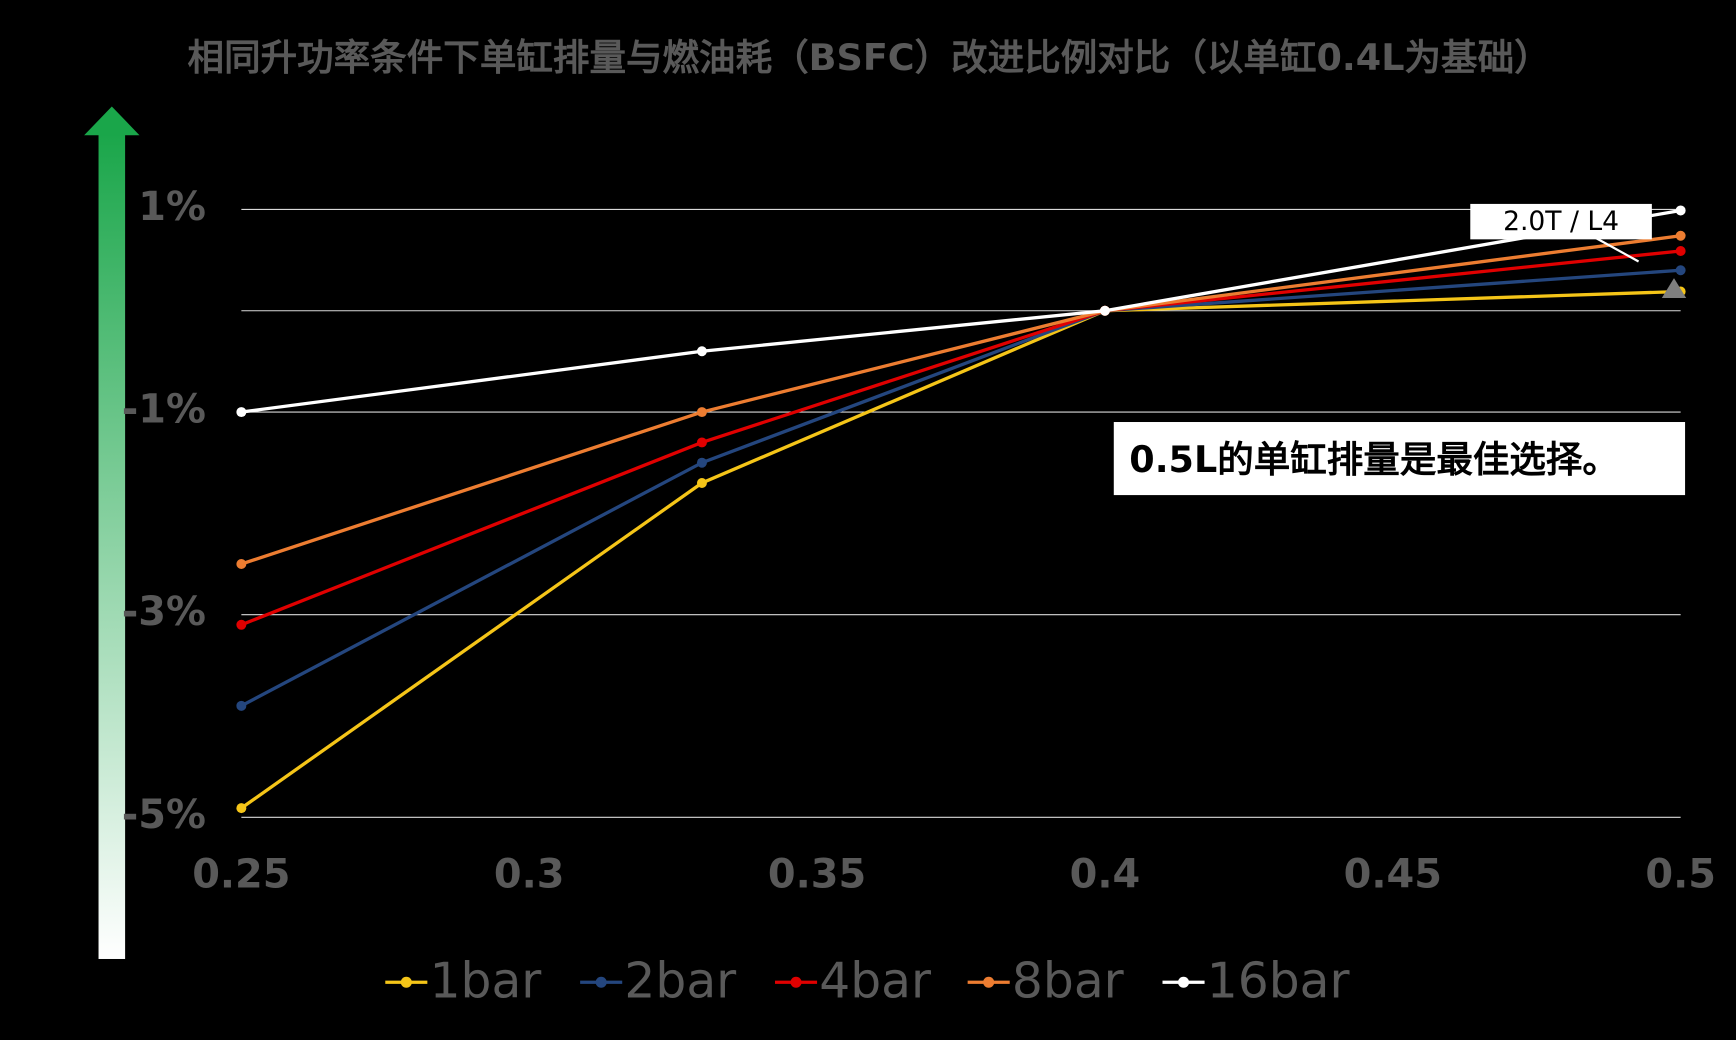  Describe the element at coordinates (1105, 875) in the screenshot. I see `x-tick-label: 0.4` at that location.